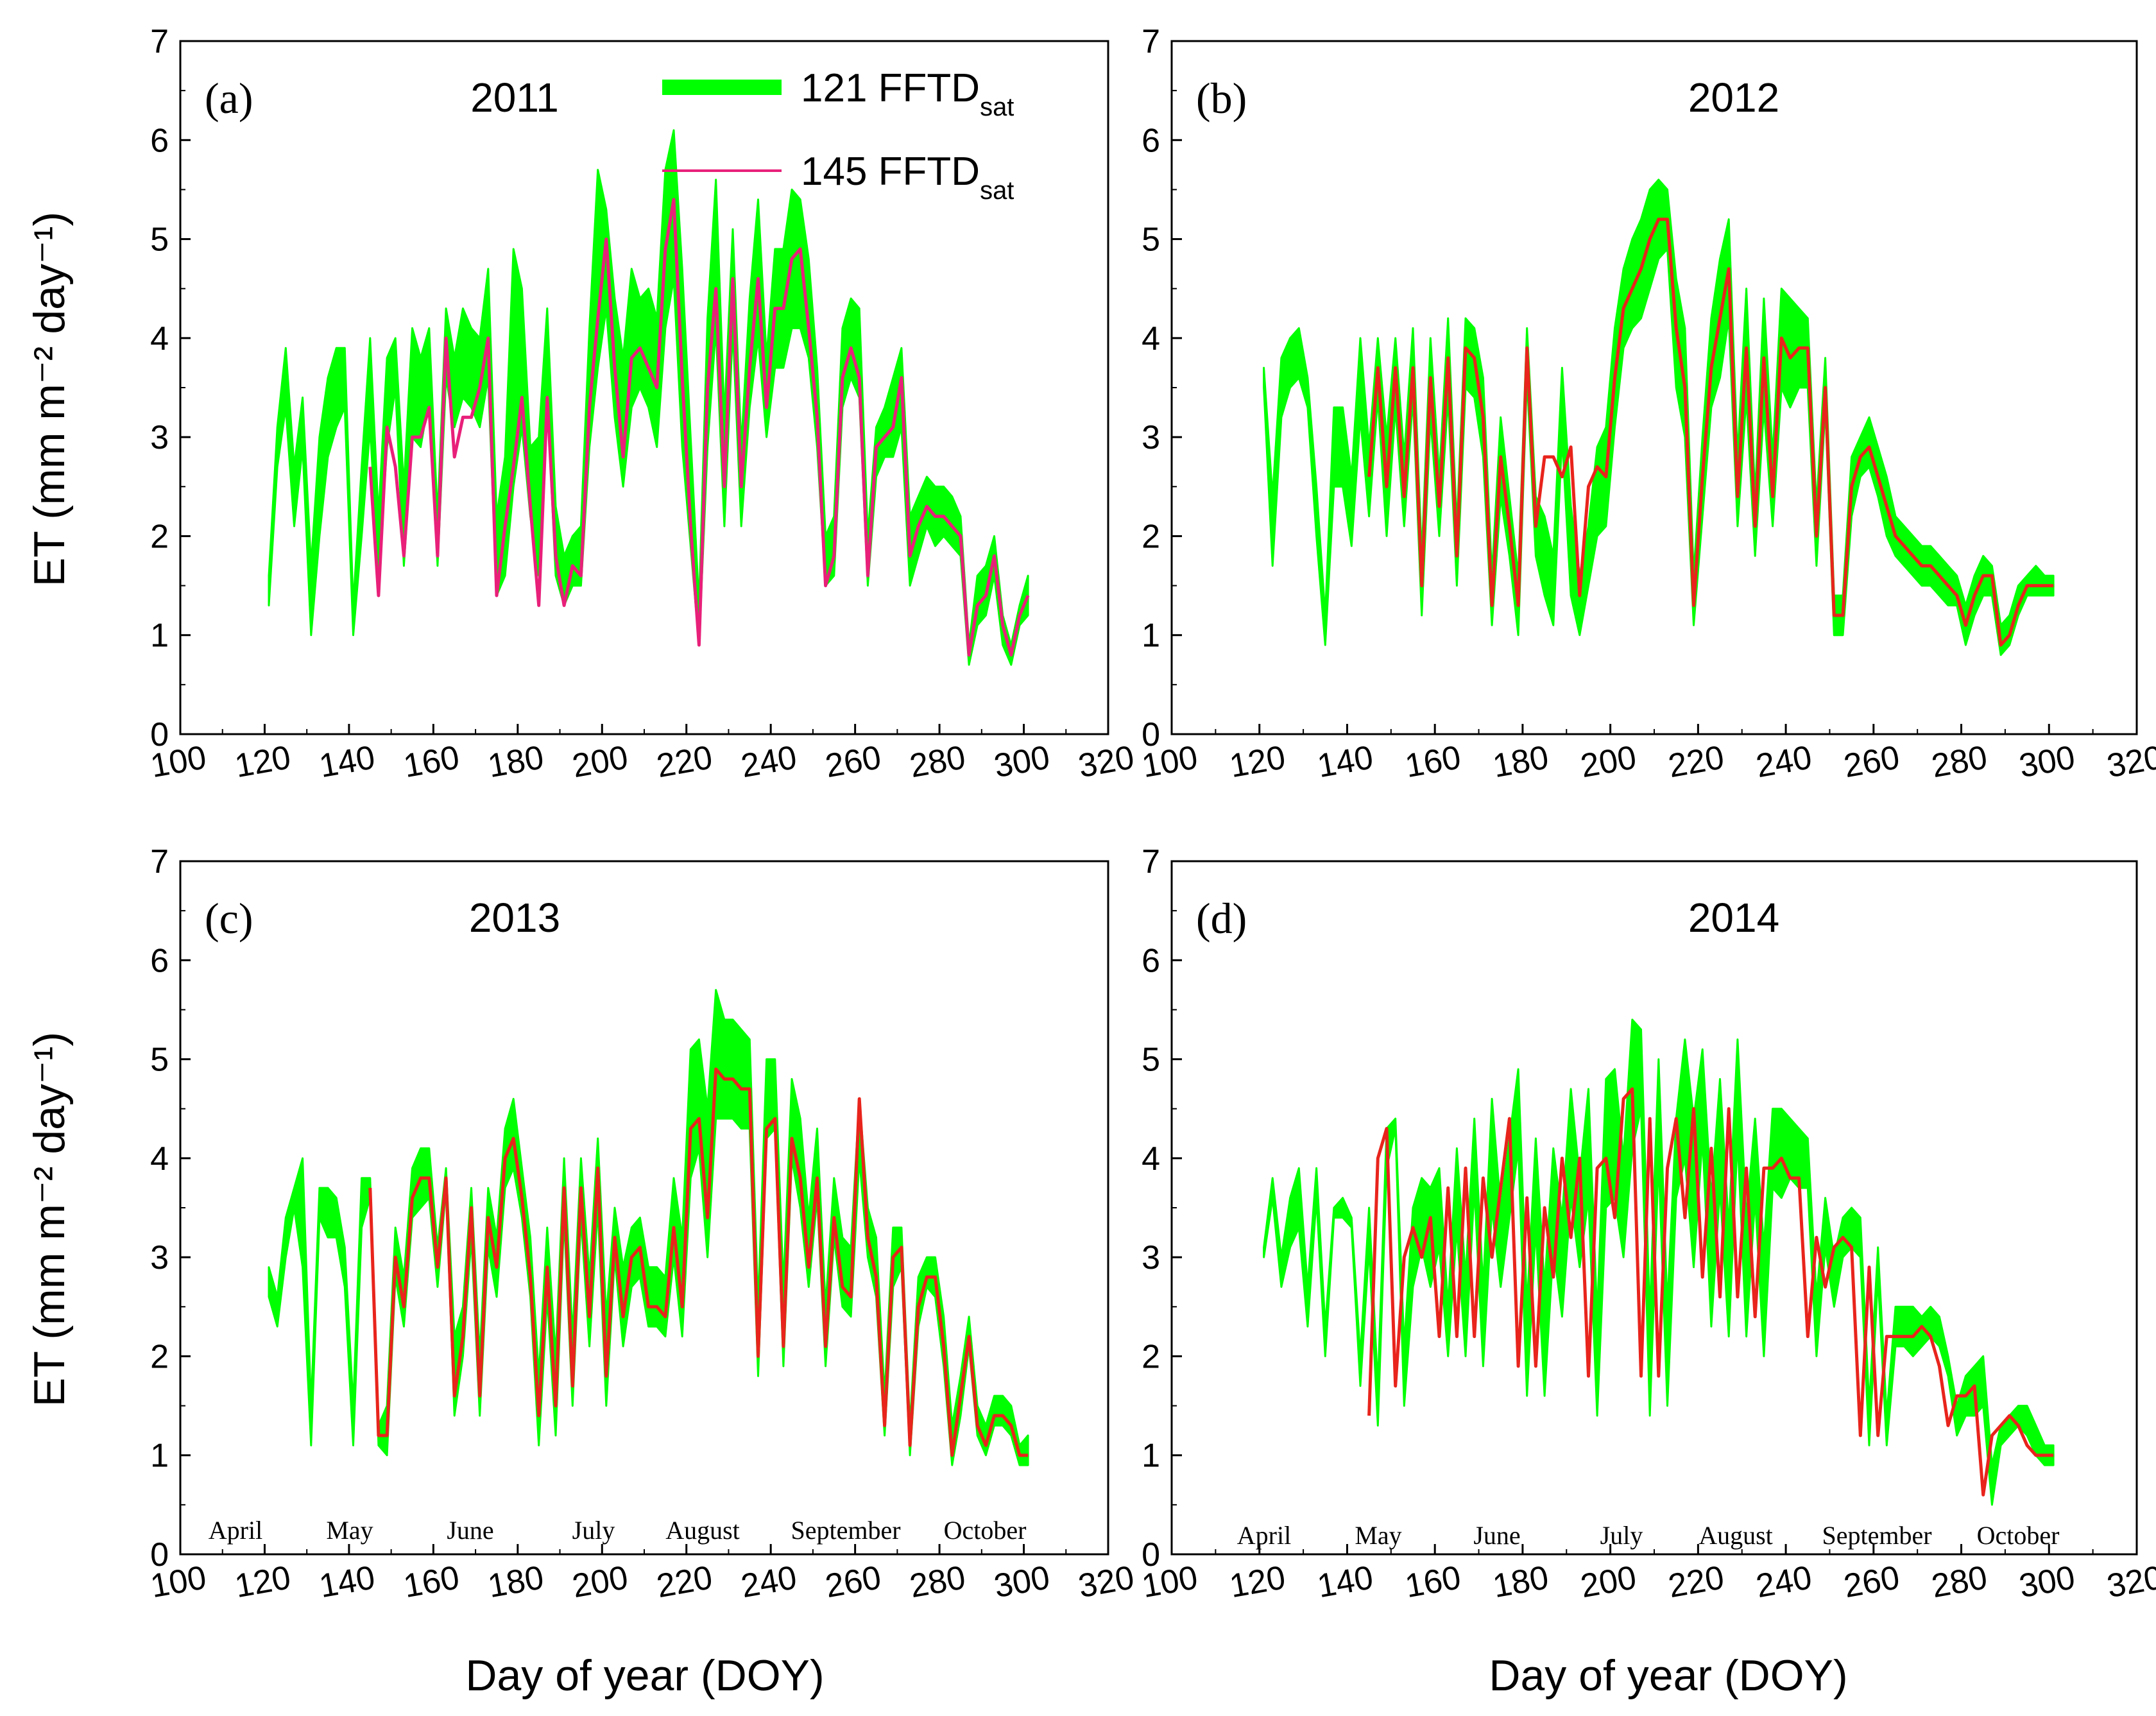 Image resolution: width=2156 pixels, height=1716 pixels. Describe the element at coordinates (50, 399) in the screenshot. I see `y-axis-title-top: ET (mm m⁻² day⁻¹)` at that location.